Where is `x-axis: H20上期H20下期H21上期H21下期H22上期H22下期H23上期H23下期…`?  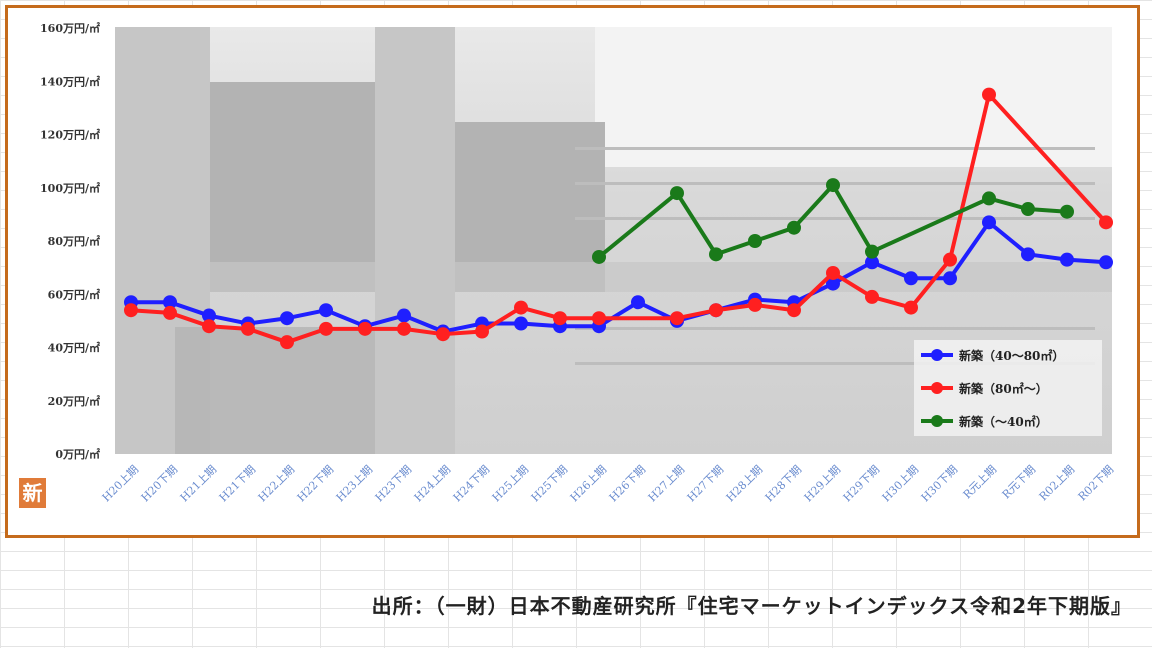 x-axis: H20上期H20下期H21上期H21下期H22上期H22下期H23上期H23下期… is located at coordinates (608, 483).